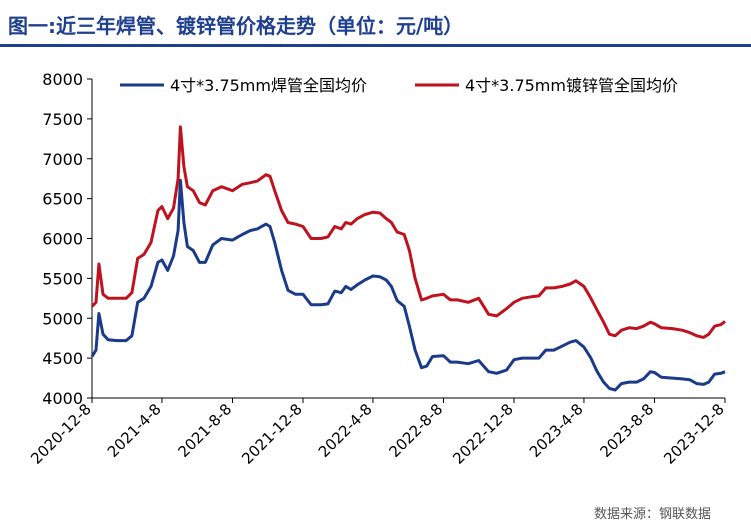 The image size is (751, 530). I want to click on x-tick-label: 2022-12-8, so click(483, 434).